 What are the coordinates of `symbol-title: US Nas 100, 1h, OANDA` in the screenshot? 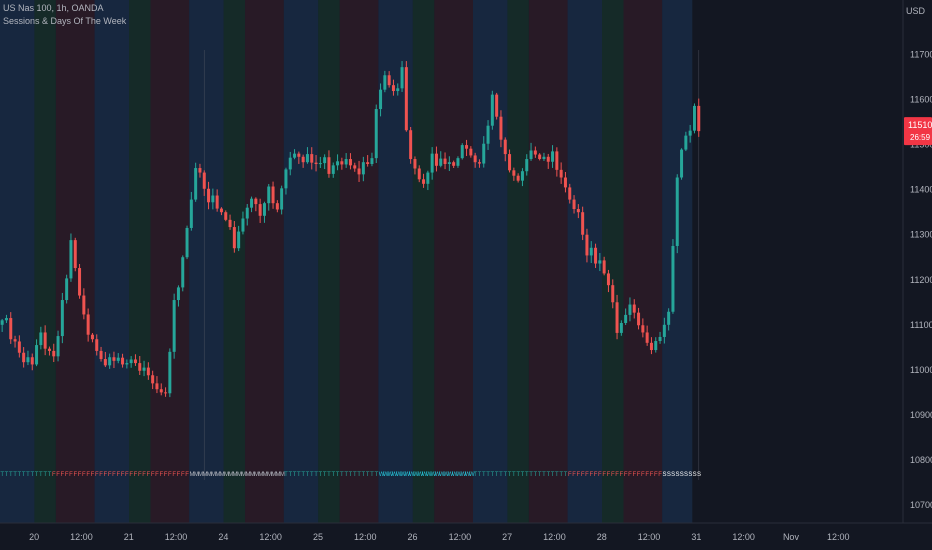 It's located at (53, 8).